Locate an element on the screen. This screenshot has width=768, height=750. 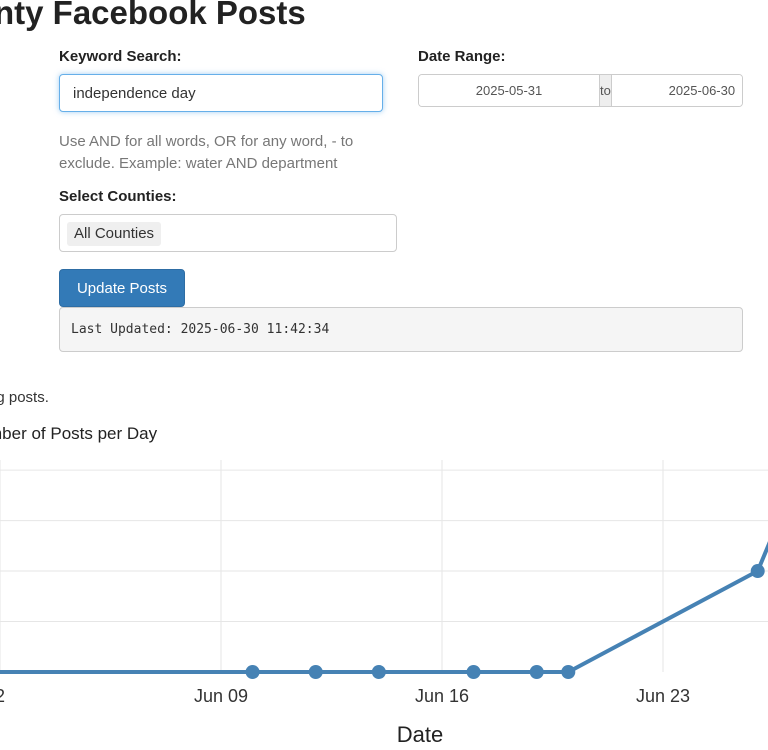
page-title: nty Facebook Posts is located at coordinates (153, 15).